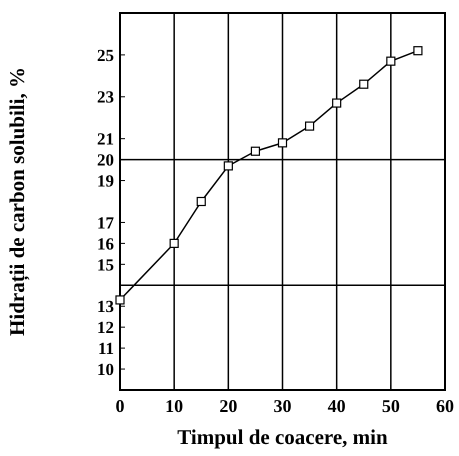 The width and height of the screenshot is (459, 456). What do you see at coordinates (391, 406) in the screenshot?
I see `x-tick-label: 50` at bounding box center [391, 406].